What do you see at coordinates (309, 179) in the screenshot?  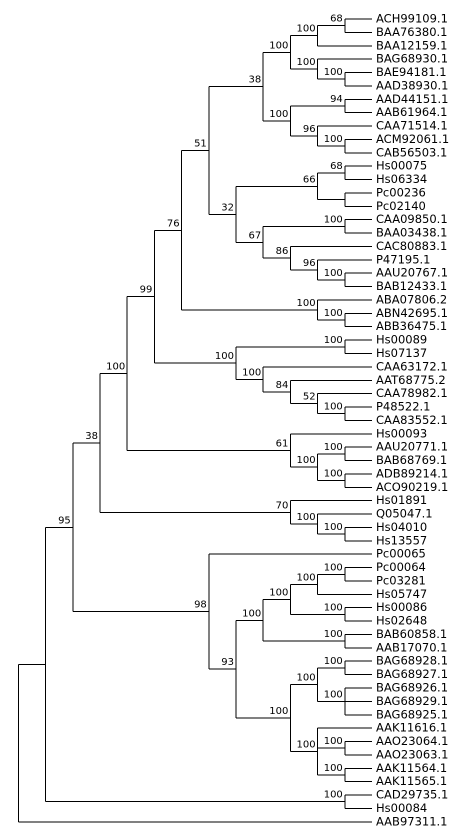 I see `support-value: 66` at bounding box center [309, 179].